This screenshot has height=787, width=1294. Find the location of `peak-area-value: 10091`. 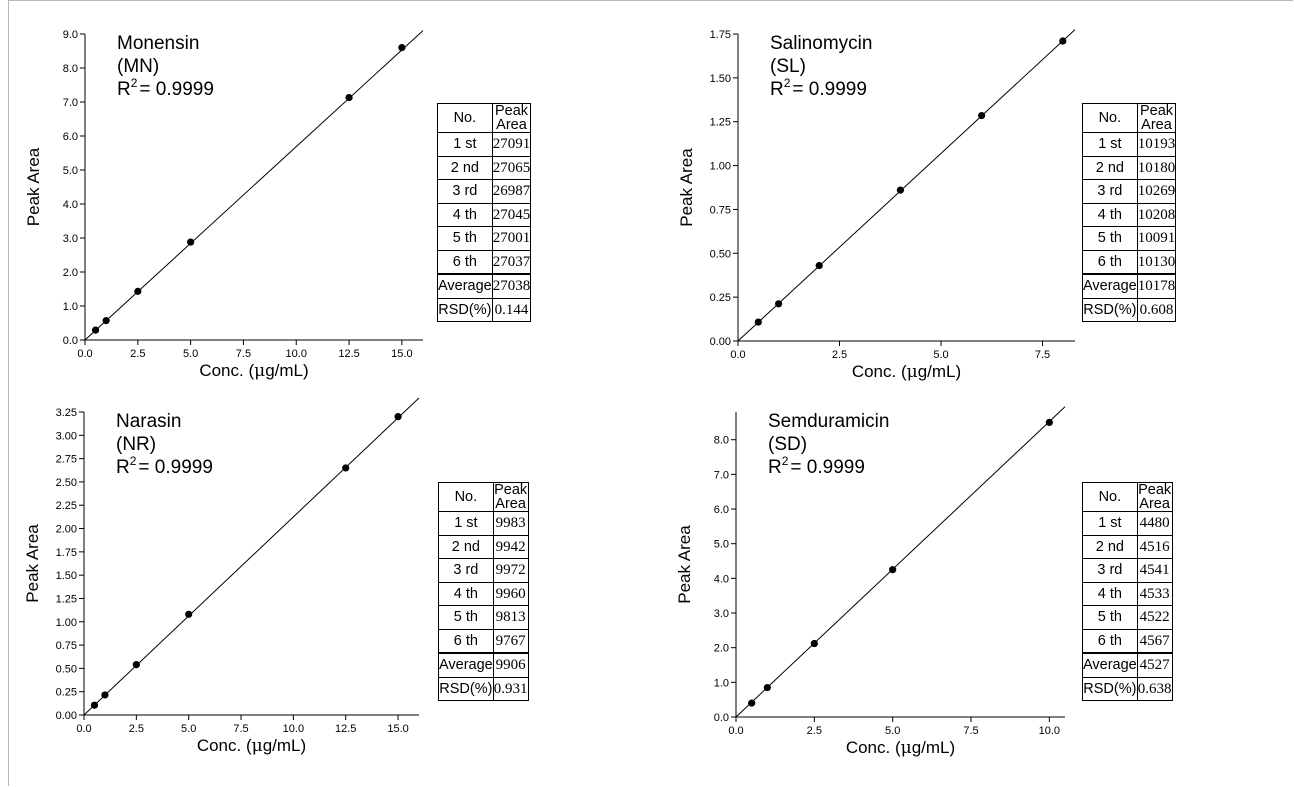

peak-area-value: 10091 is located at coordinates (1156, 238).